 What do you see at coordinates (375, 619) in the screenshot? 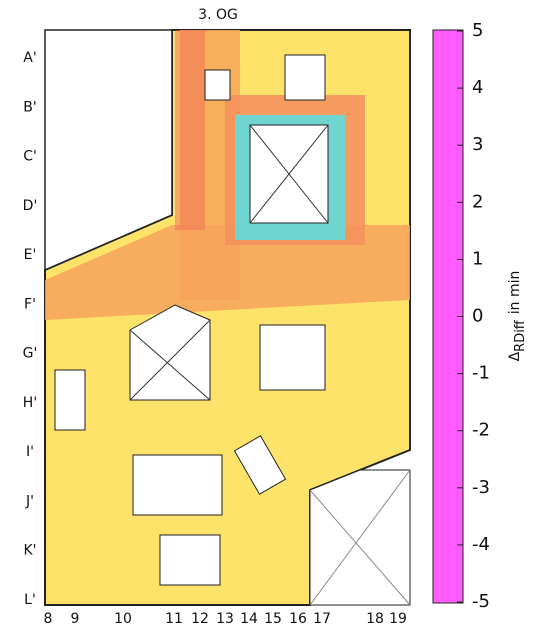
I see `column-label: 18` at bounding box center [375, 619].